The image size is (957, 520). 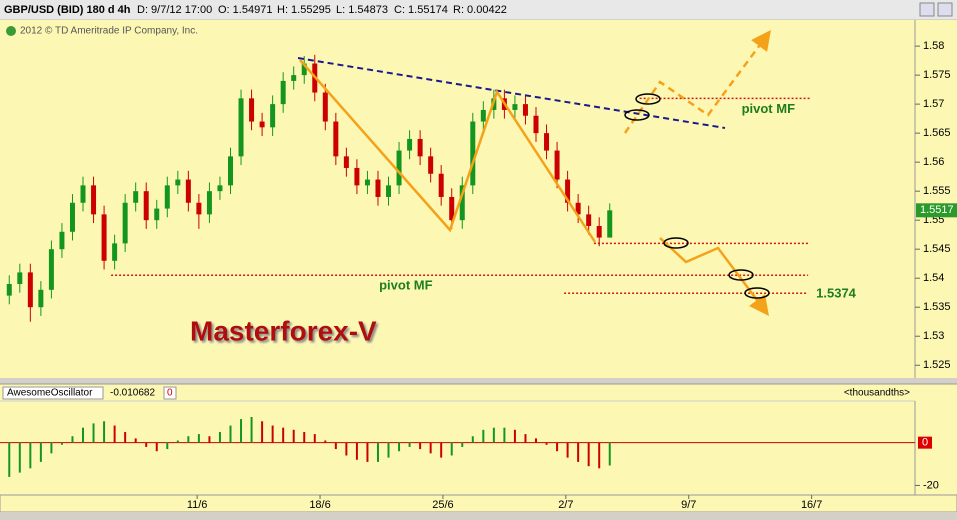 What do you see at coordinates (362, 10) in the screenshot?
I see `low: L: 1.54873` at bounding box center [362, 10].